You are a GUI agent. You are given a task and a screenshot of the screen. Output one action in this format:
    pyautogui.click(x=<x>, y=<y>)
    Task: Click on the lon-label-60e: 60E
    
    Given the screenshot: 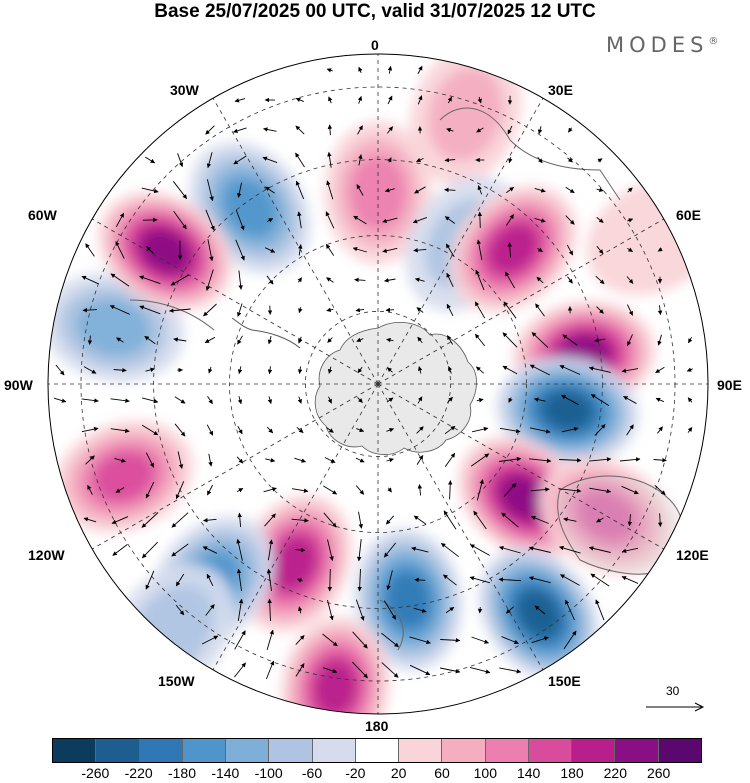 What is the action you would take?
    pyautogui.click(x=688, y=215)
    